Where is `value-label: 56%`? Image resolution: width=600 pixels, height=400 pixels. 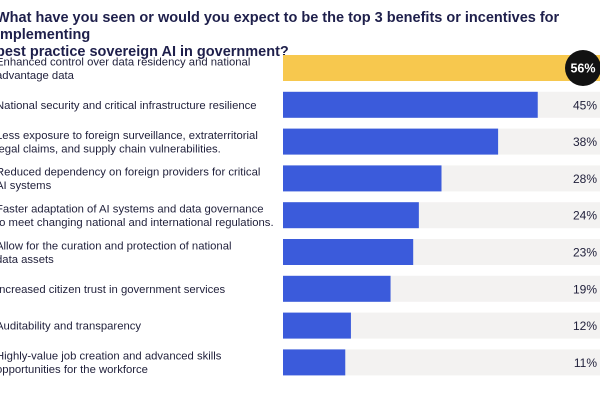 value-label: 56% is located at coordinates (582, 69).